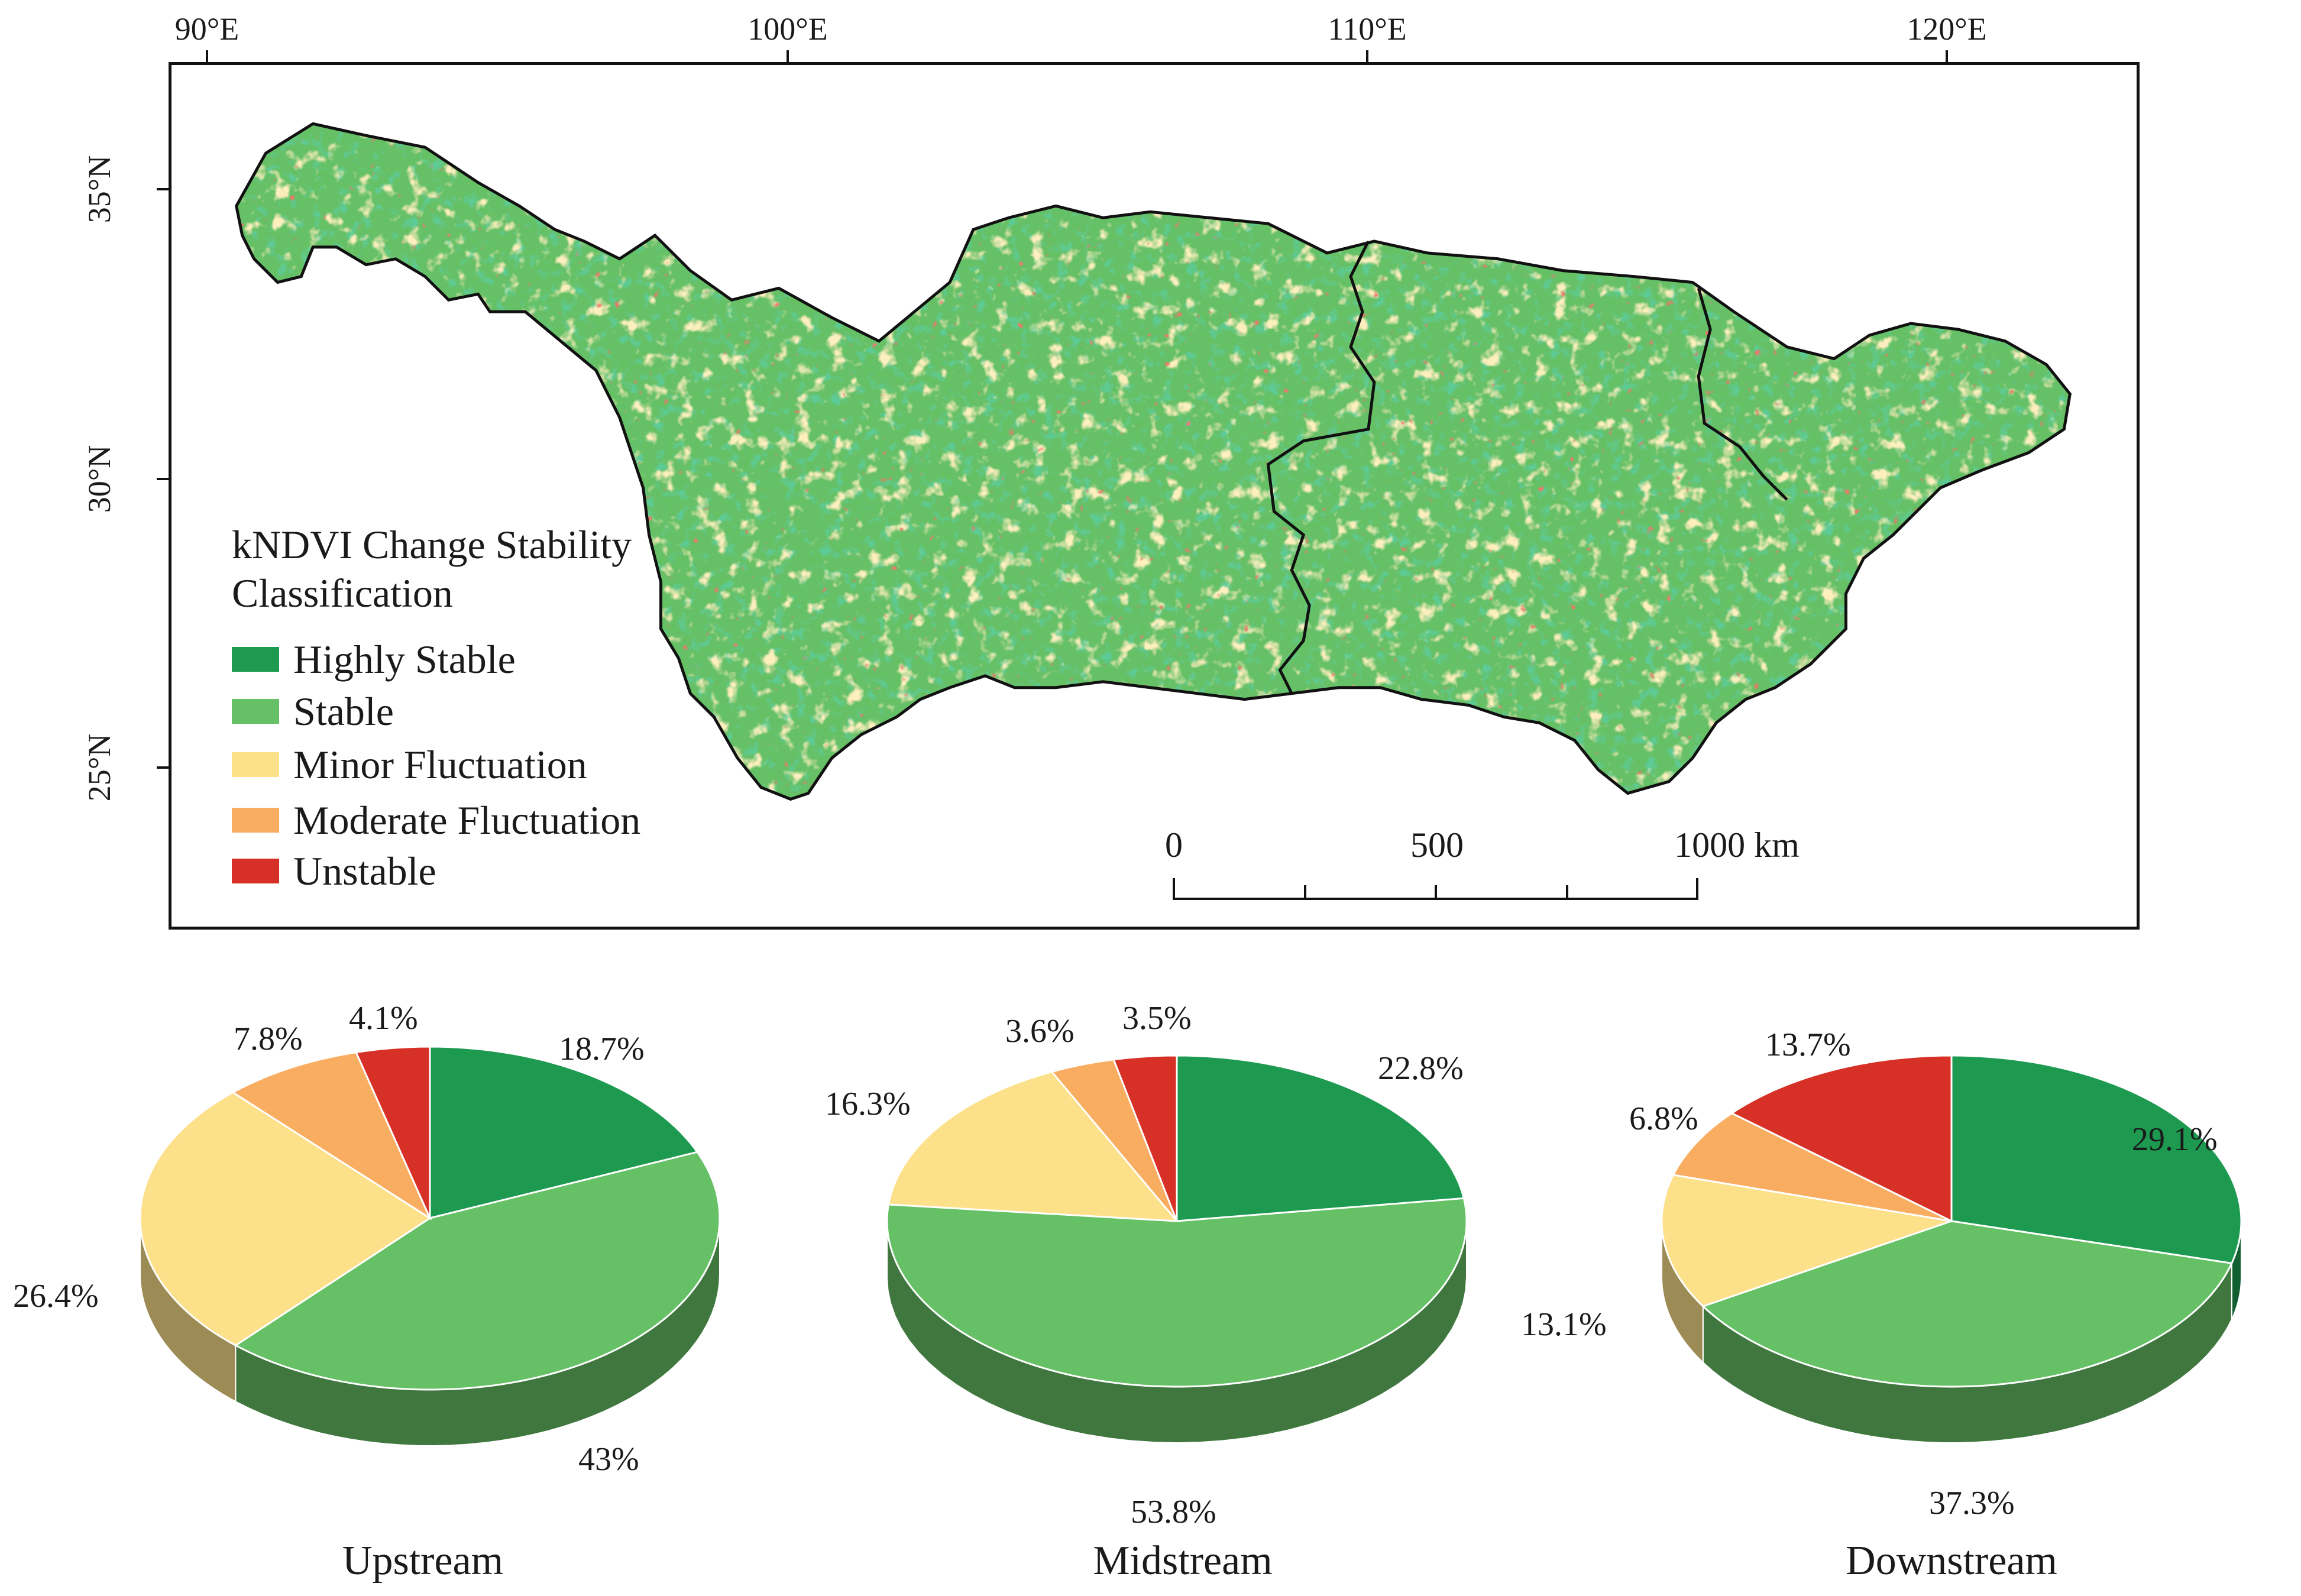  What do you see at coordinates (383, 1018) in the screenshot?
I see `pie-label-upstream-unstable: 4.1%` at bounding box center [383, 1018].